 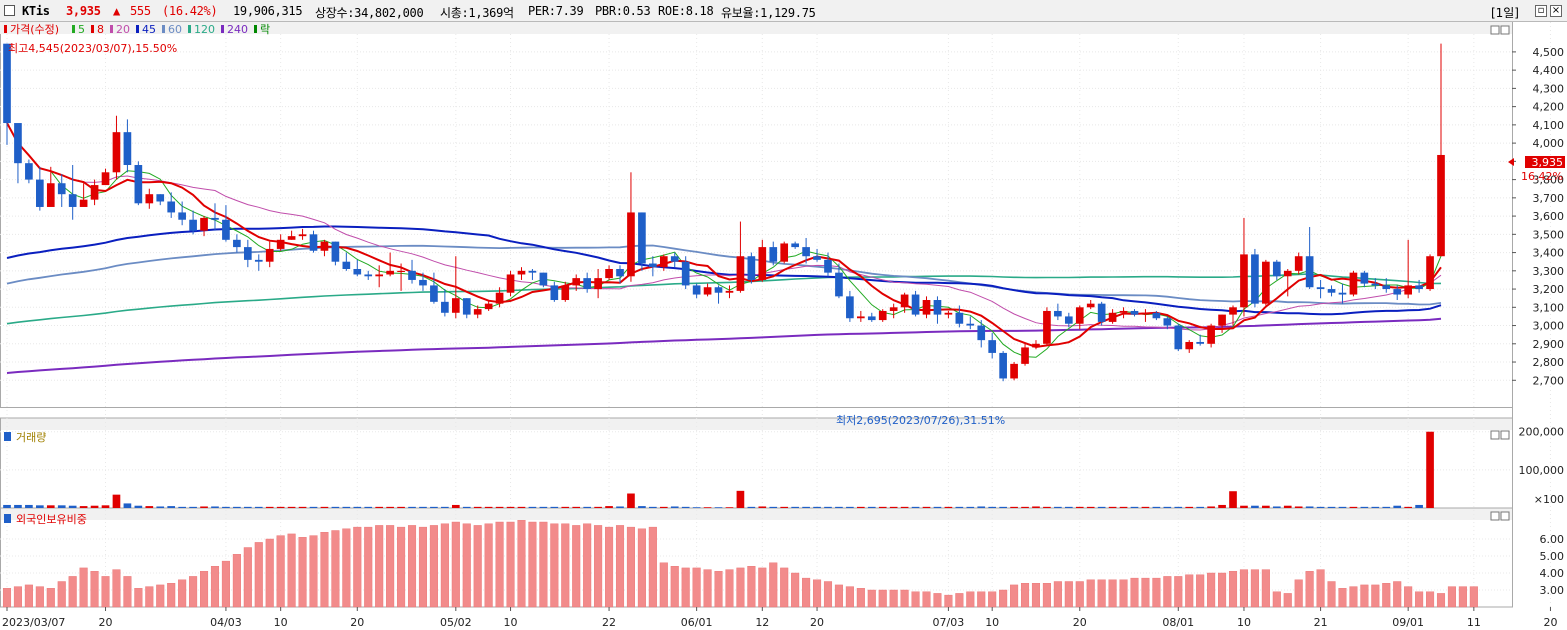 What do you see at coordinates (1505, 435) in the screenshot?
I see `volume-panel-close-icon` at bounding box center [1505, 435].